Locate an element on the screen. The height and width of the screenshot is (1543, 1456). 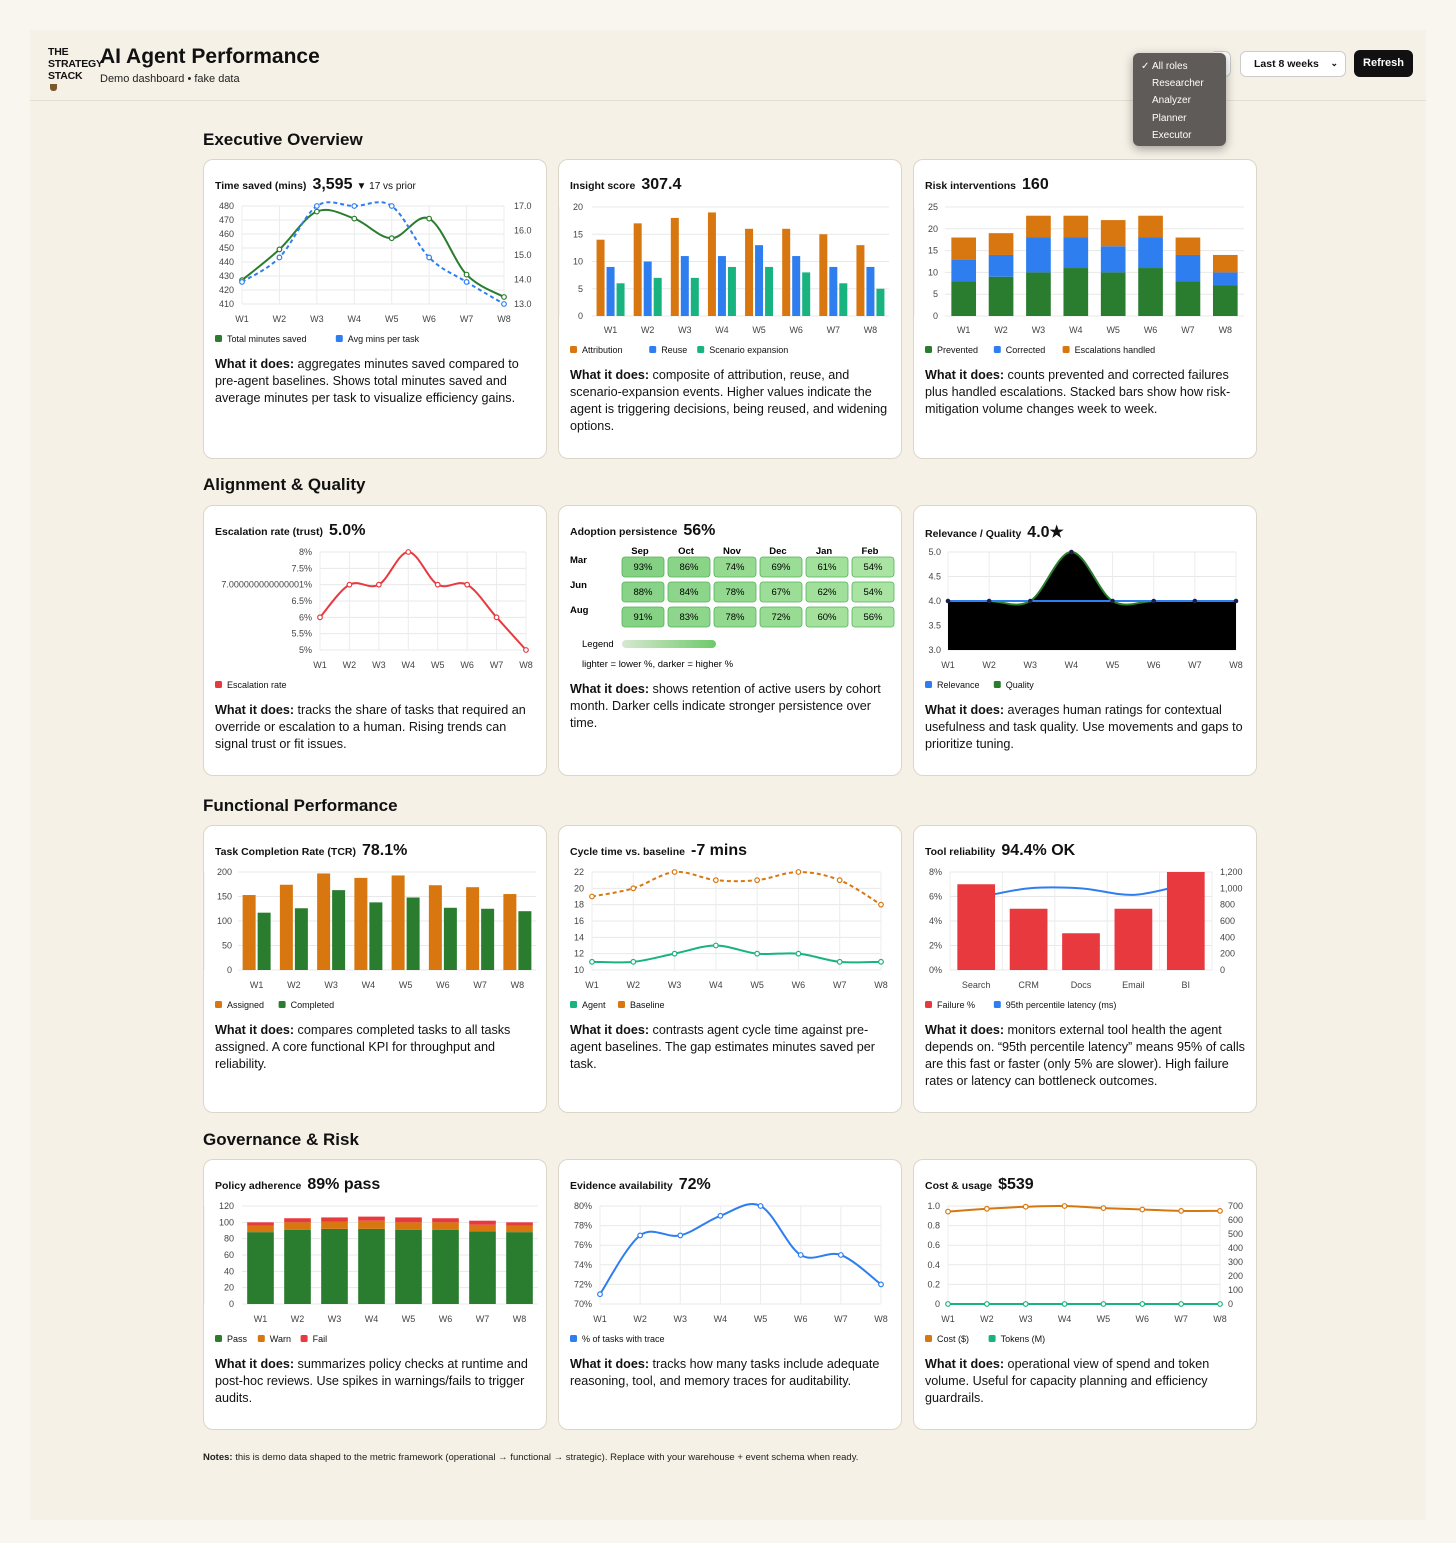
agent-point is located at coordinates (633, 961).